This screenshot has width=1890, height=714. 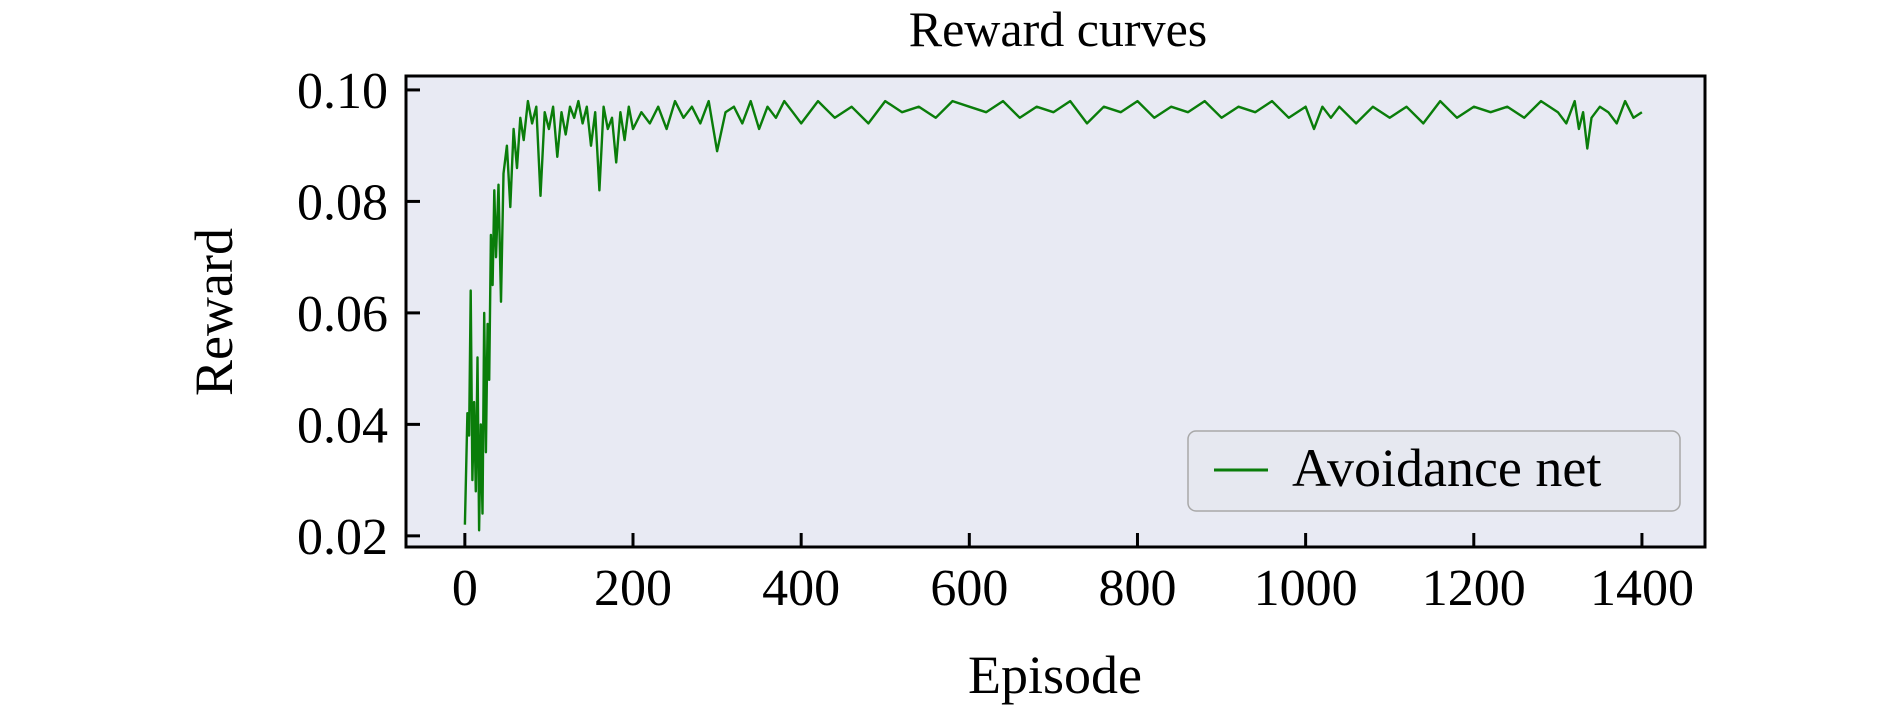 I want to click on x-tick-label: 600, so click(x=969, y=588).